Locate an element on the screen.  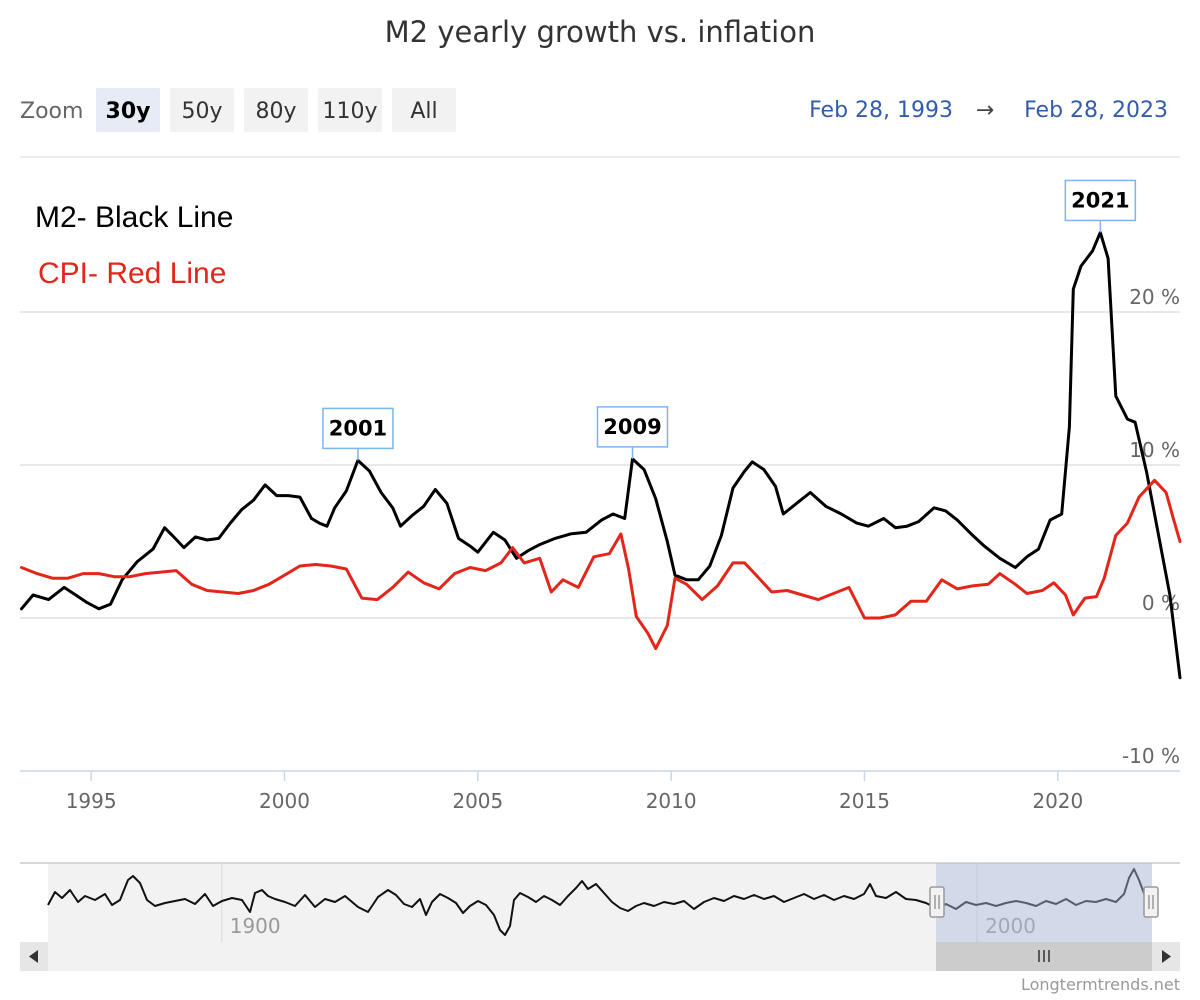
legend: M2- Black Line CPI- Red Line is located at coordinates (134, 245).